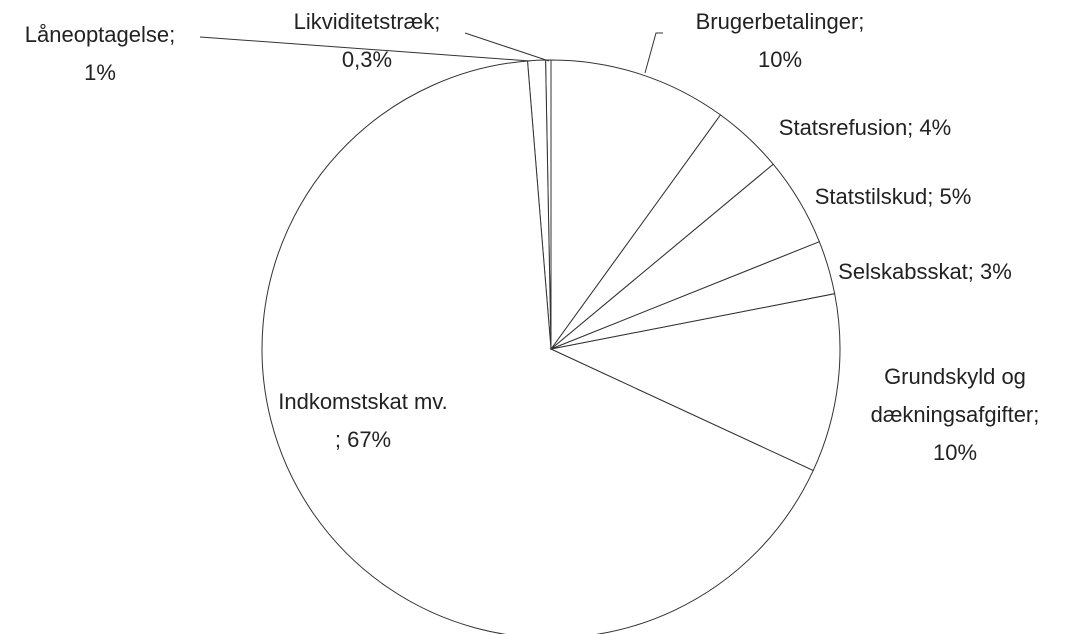 This screenshot has height=634, width=1067. What do you see at coordinates (100, 72) in the screenshot?
I see `value-label: 1%` at bounding box center [100, 72].